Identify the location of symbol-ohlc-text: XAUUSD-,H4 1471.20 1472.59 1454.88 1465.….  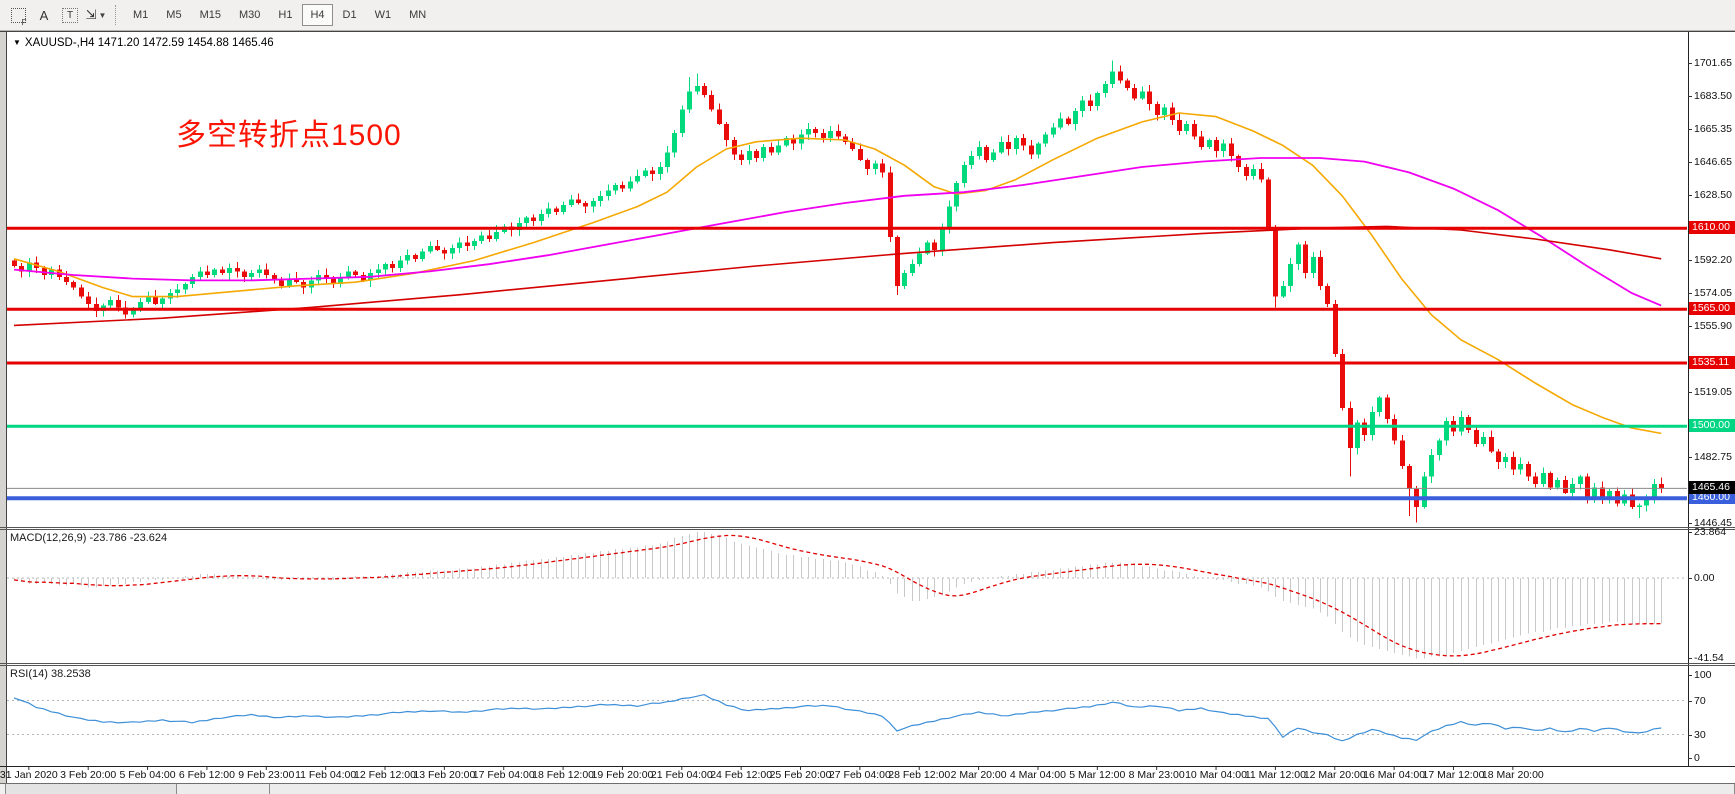
(149, 43).